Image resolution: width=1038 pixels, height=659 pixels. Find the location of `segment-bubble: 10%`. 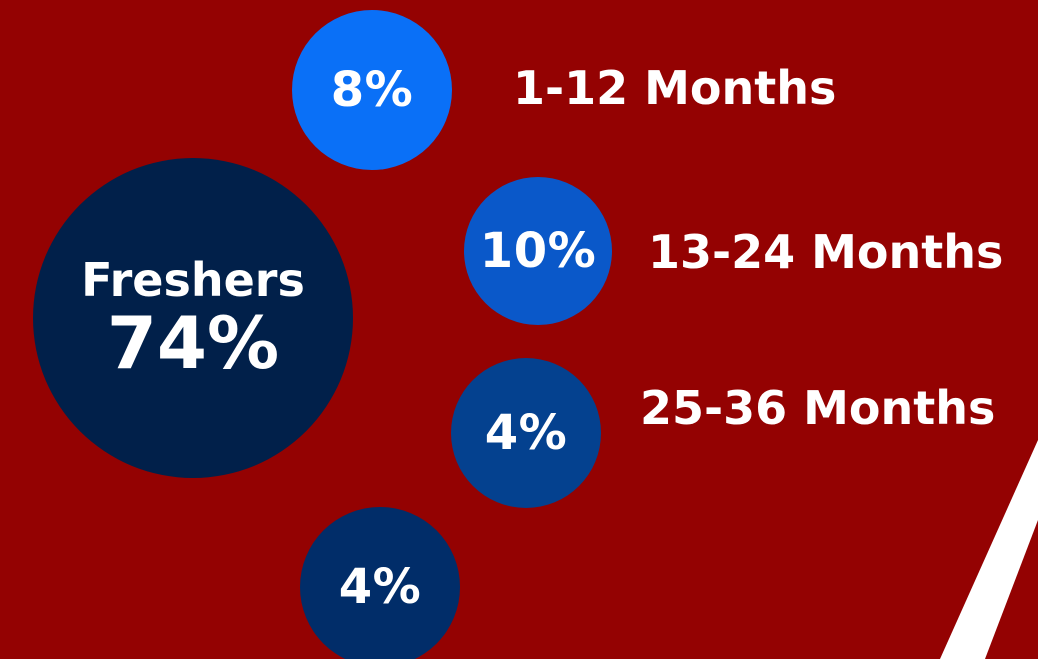

segment-bubble: 10% is located at coordinates (538, 251).